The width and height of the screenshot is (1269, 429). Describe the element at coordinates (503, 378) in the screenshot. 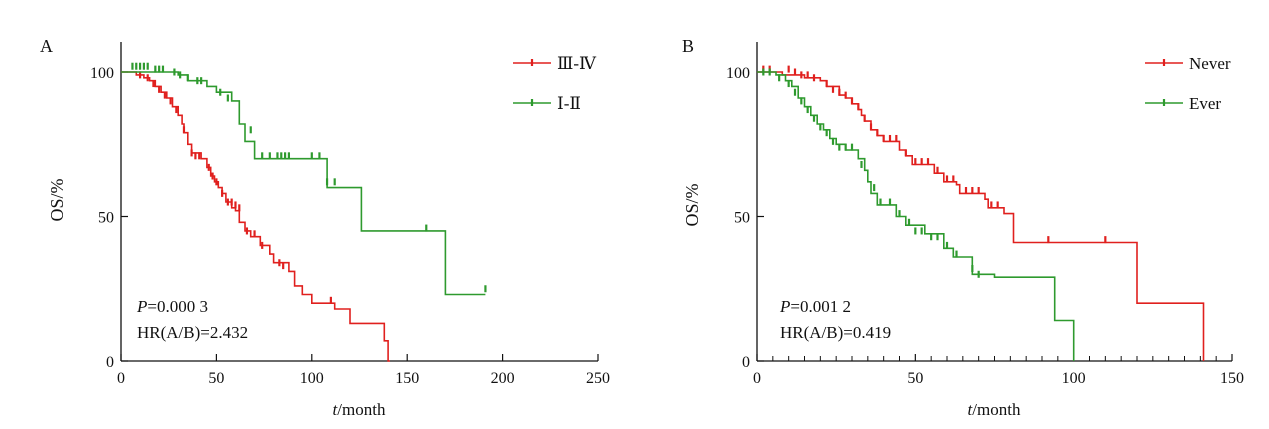

I see `x-tick-label: 200` at that location.